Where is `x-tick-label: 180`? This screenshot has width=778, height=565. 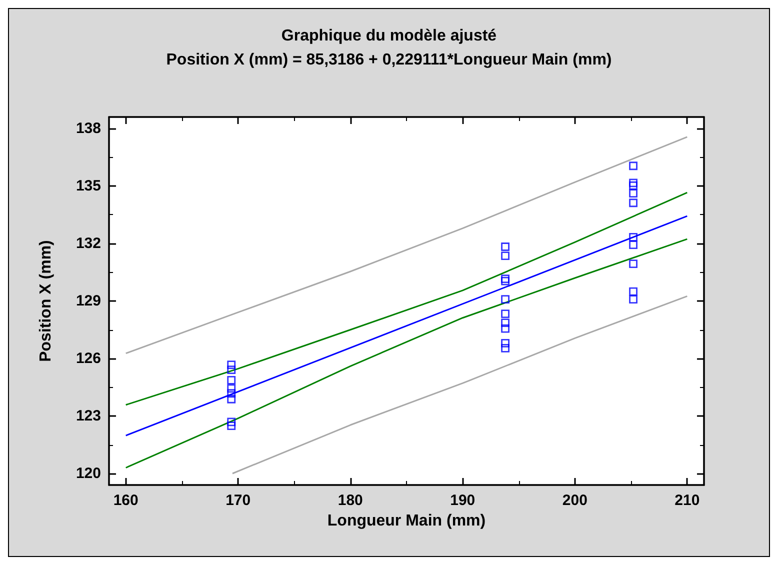
x-tick-label: 180 is located at coordinates (350, 500).